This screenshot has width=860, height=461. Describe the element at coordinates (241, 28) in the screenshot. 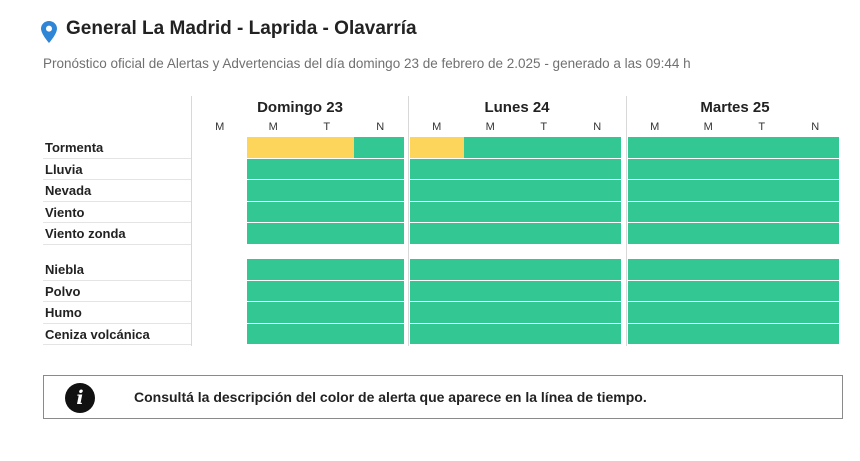

I see `page-title: General La Madrid - Laprida - Olavarría` at that location.